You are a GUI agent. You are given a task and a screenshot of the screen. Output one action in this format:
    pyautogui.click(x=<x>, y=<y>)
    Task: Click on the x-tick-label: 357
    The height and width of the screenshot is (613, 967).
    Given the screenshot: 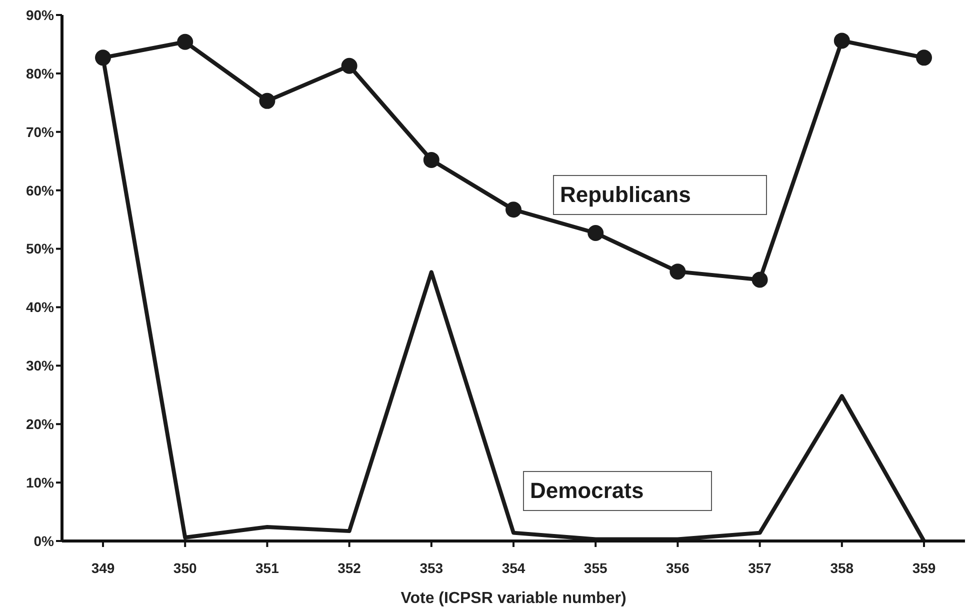 What is the action you would take?
    pyautogui.click(x=760, y=568)
    